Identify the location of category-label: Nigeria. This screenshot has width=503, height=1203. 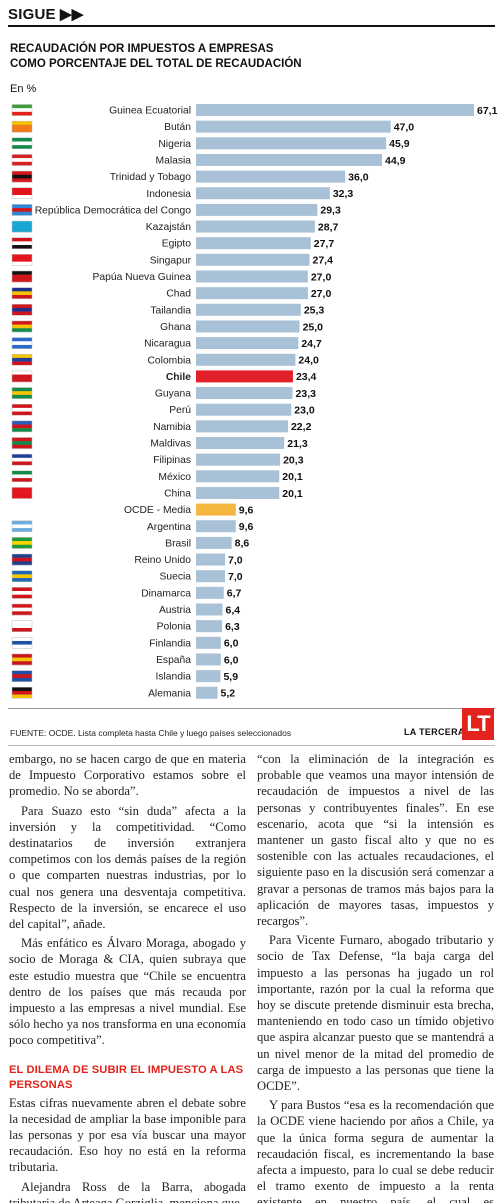
(174, 144).